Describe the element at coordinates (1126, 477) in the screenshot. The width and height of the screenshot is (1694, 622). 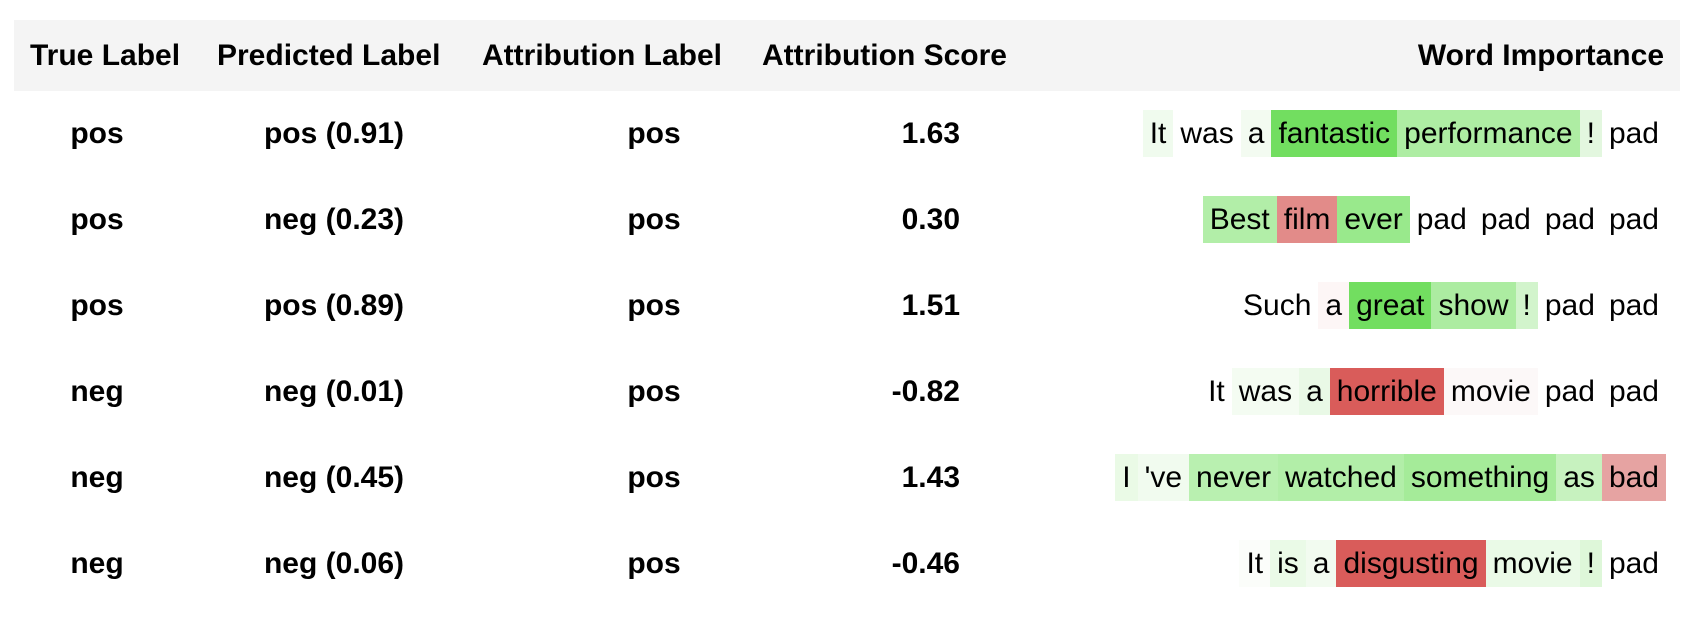
I see `word-token: I` at that location.